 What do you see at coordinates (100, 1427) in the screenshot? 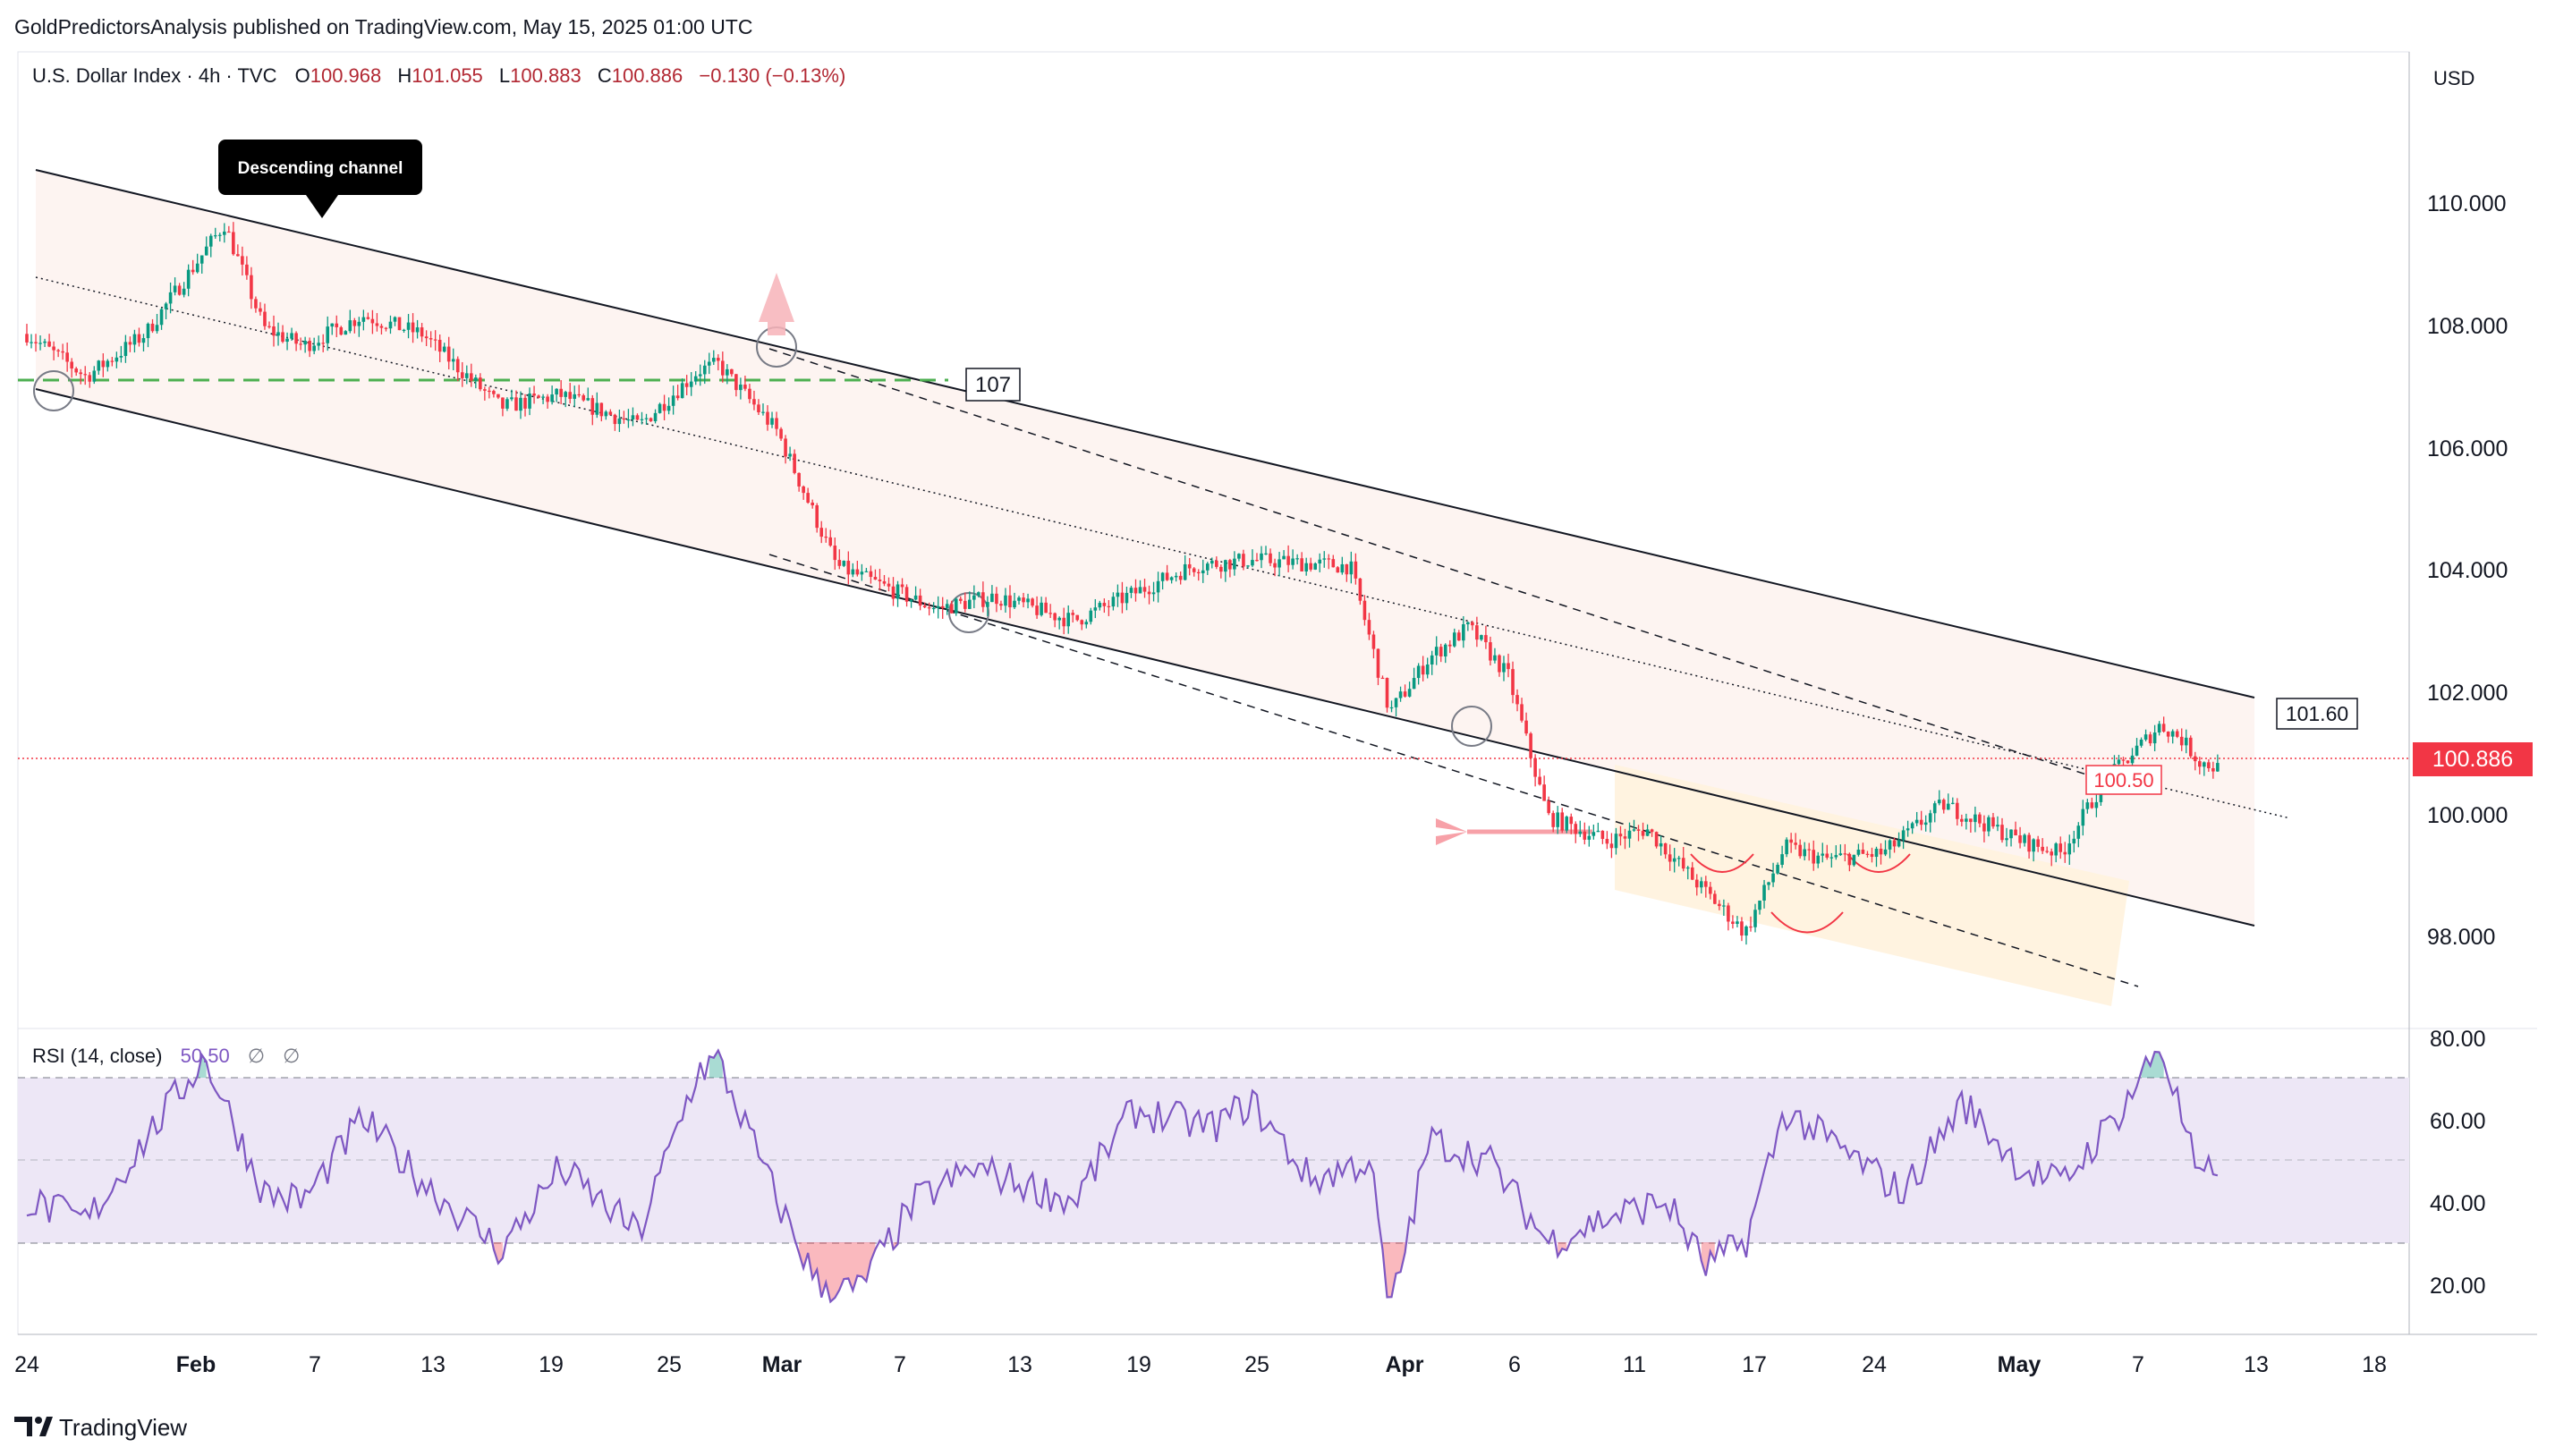
I see `tradingview-logo: TradingView` at bounding box center [100, 1427].